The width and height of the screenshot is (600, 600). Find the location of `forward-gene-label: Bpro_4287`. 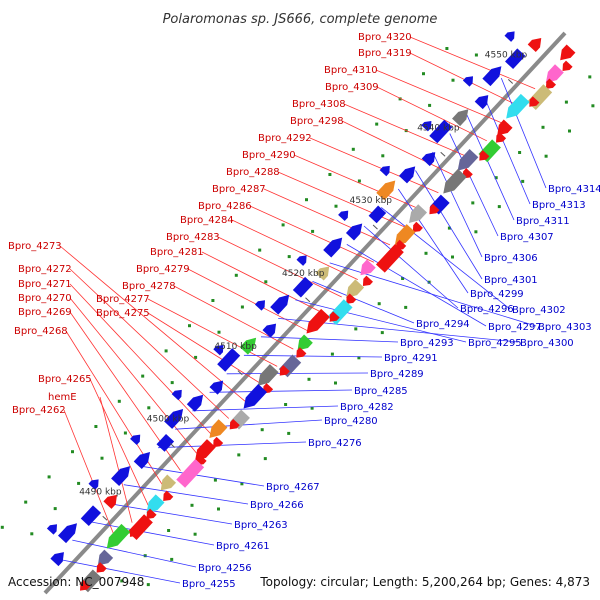

forward-gene-label: Bpro_4287 is located at coordinates (239, 189).